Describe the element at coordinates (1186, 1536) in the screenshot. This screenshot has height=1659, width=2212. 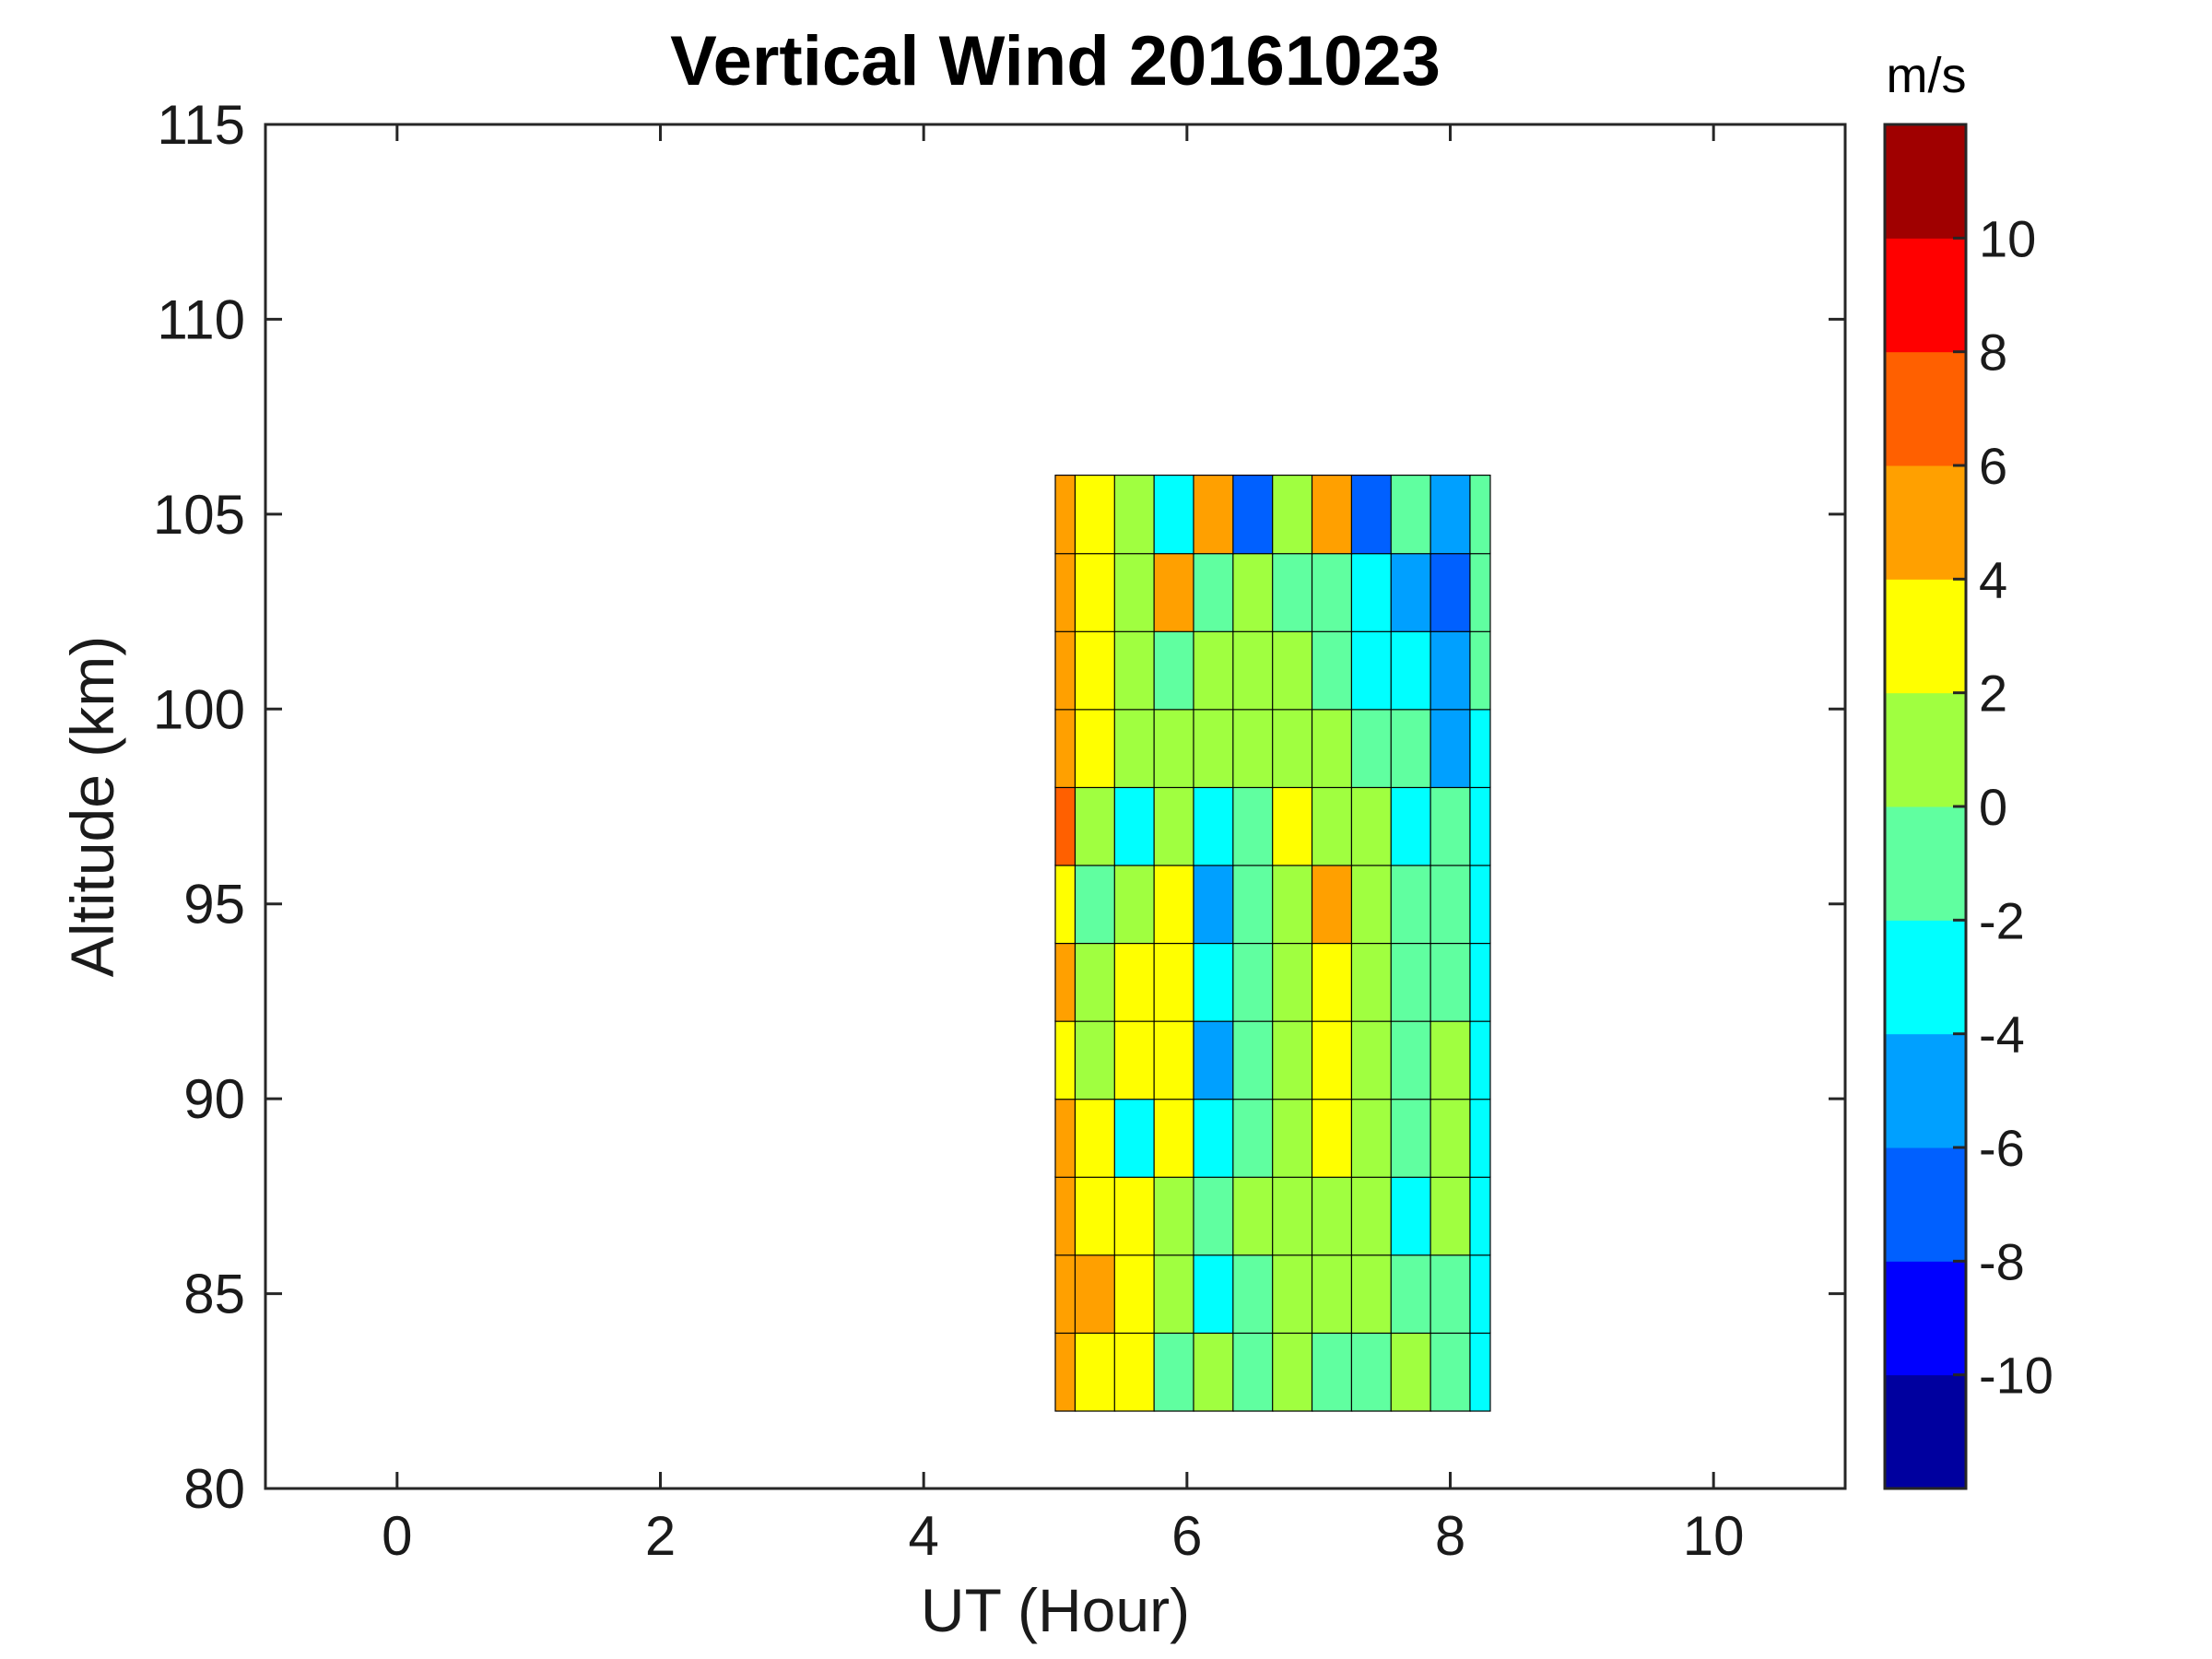
I see `x-tick-label: 6` at that location.